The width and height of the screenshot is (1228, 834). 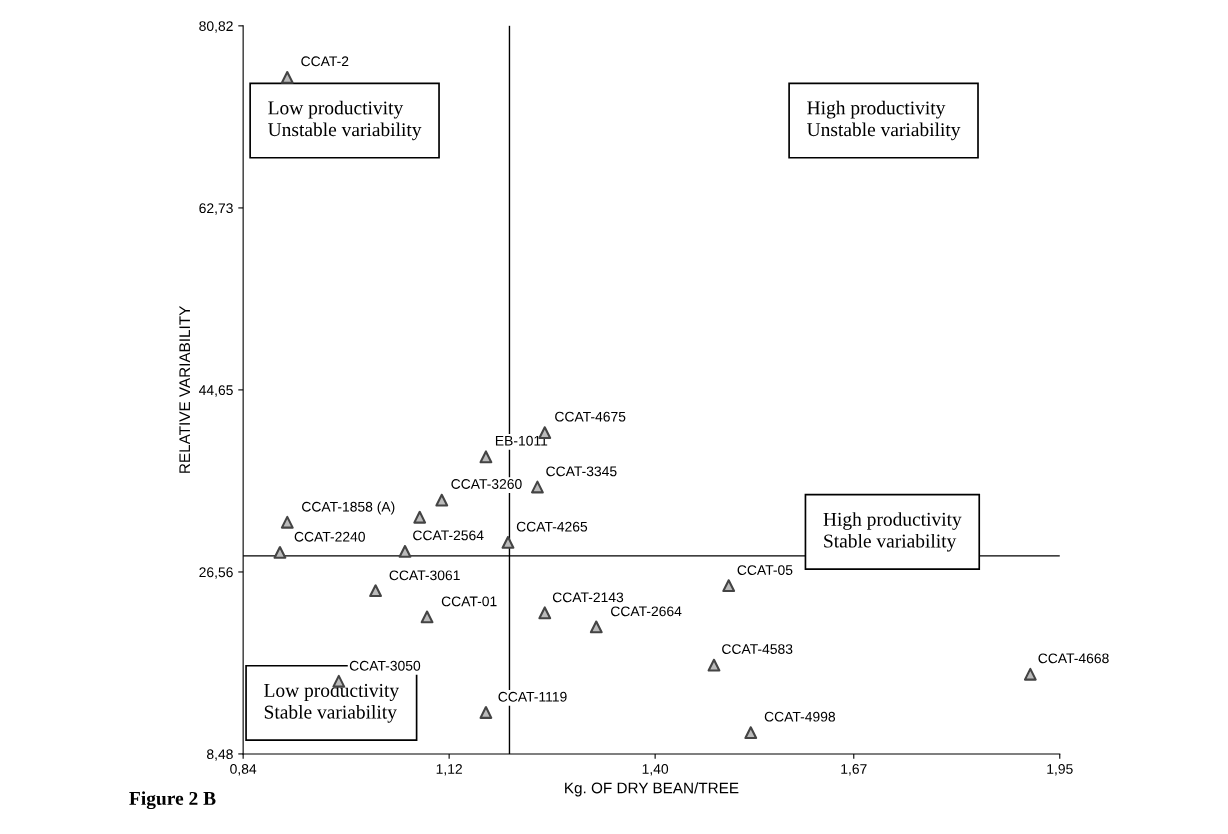 What do you see at coordinates (765, 570) in the screenshot?
I see `annotation: CCAT-05` at bounding box center [765, 570].